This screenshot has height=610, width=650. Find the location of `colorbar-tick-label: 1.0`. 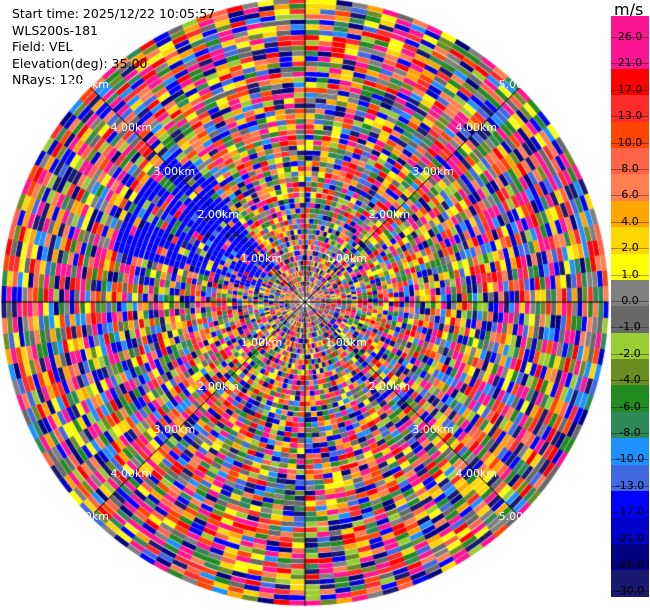

colorbar-tick-label: 1.0 is located at coordinates (630, 274).